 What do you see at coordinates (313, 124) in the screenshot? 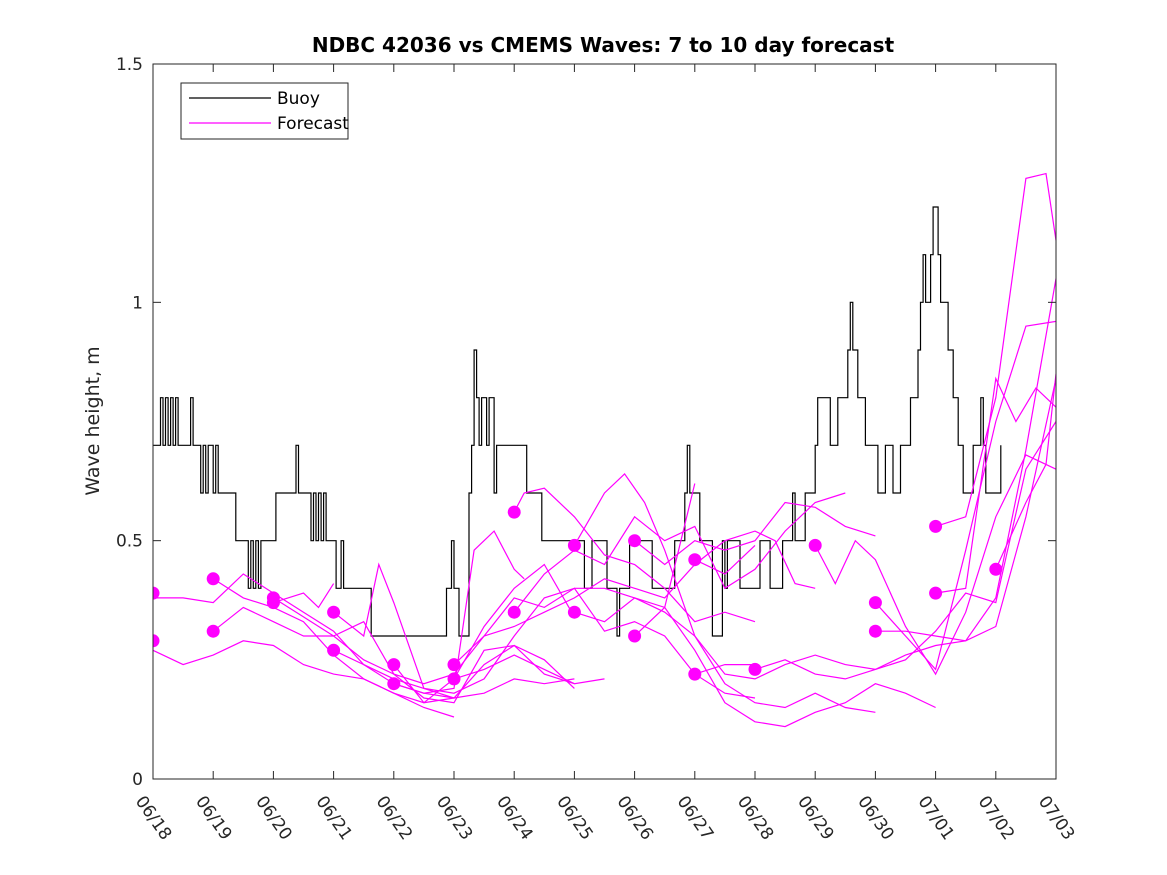
I see `legend-label-2: Forecast` at bounding box center [313, 124].